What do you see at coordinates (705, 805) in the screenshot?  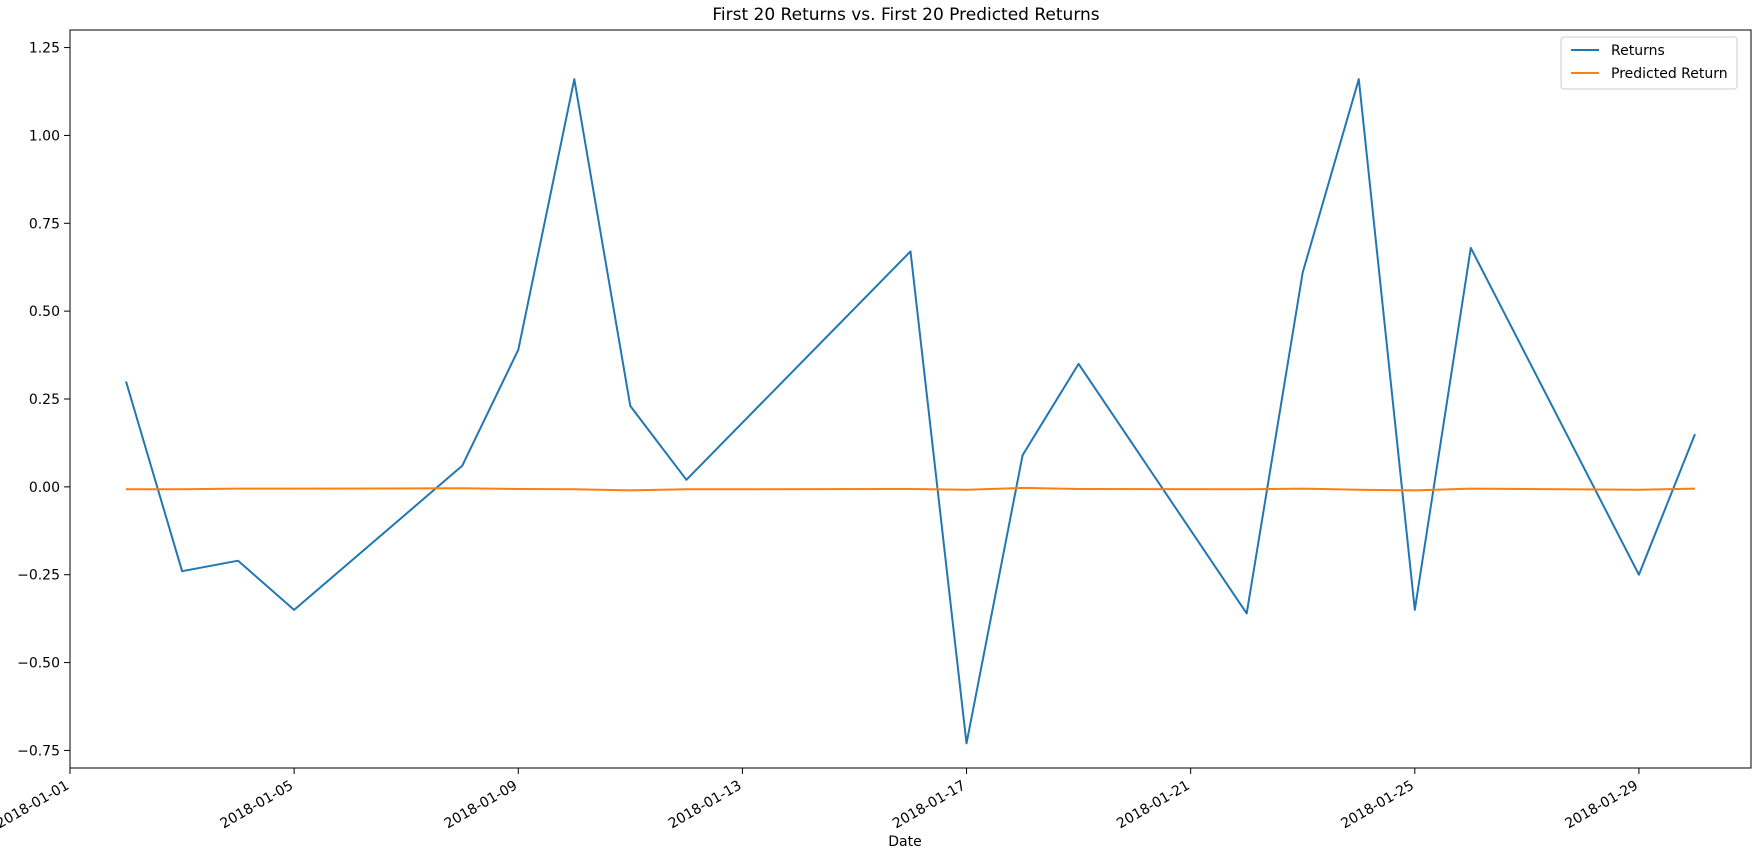 I see `x-tick-label: 2018-01-13` at bounding box center [705, 805].